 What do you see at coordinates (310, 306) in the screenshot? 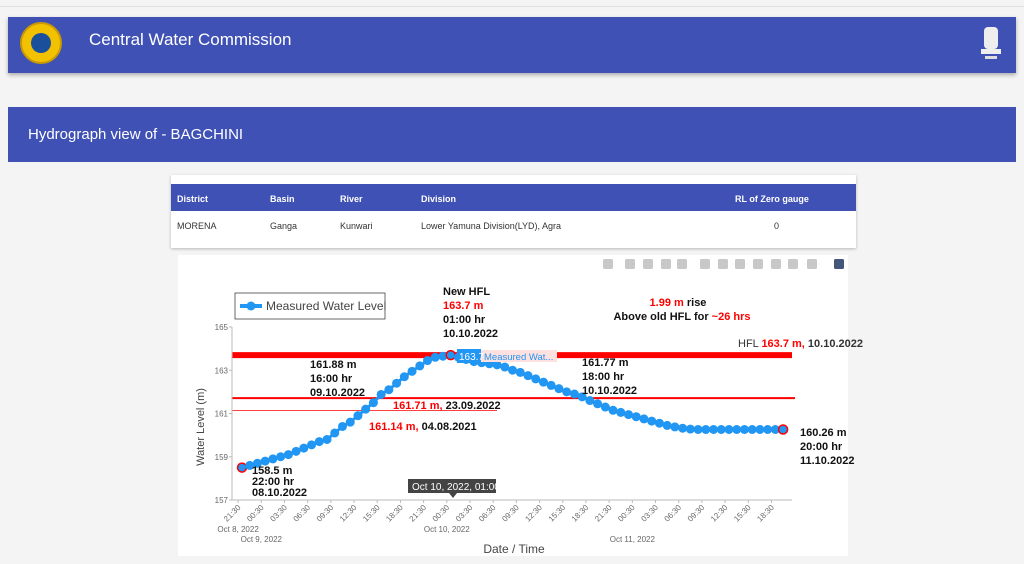
I see `legend: Measured Water Level` at bounding box center [310, 306].